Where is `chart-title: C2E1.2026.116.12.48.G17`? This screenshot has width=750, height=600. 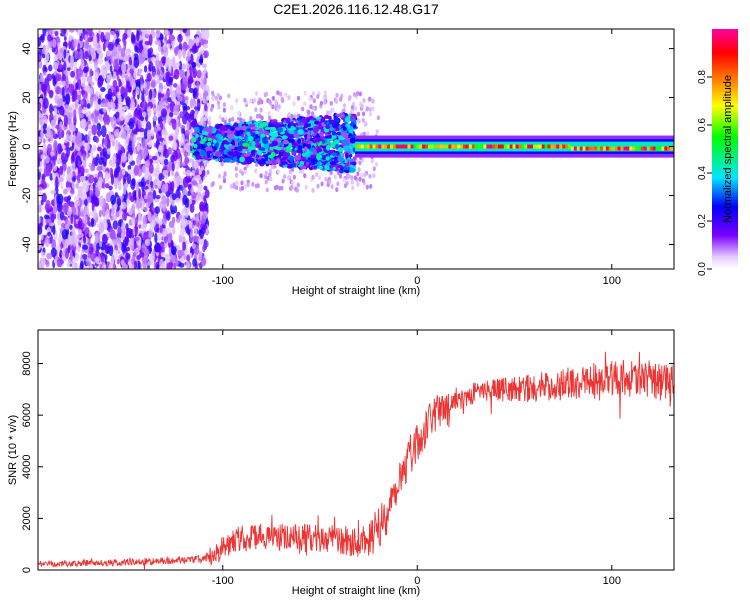 chart-title: C2E1.2026.116.12.48.G17 is located at coordinates (356, 9).